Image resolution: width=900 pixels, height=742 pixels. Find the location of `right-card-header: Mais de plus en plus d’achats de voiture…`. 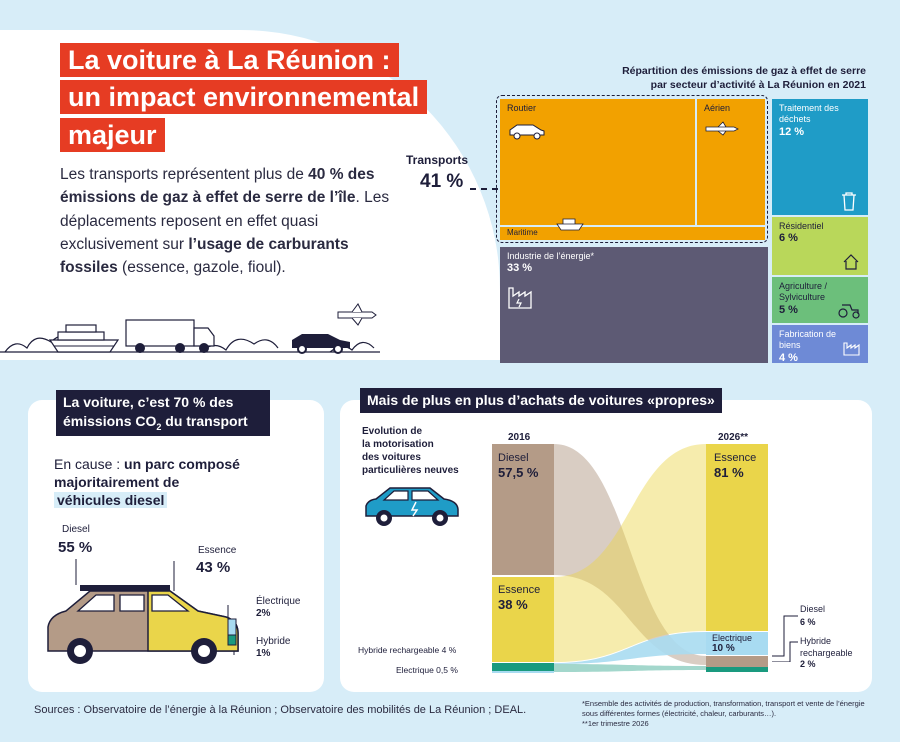

right-card-header: Mais de plus en plus d’achats de voiture… is located at coordinates (541, 400).